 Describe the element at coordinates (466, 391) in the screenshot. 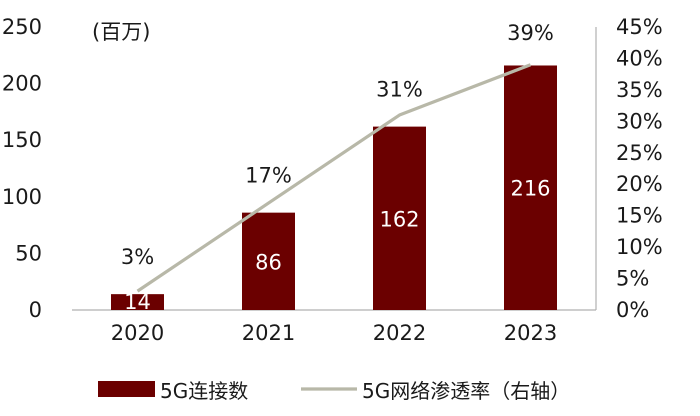

I see `legend-line-label: 5G网络渗透率（右轴）` at that location.